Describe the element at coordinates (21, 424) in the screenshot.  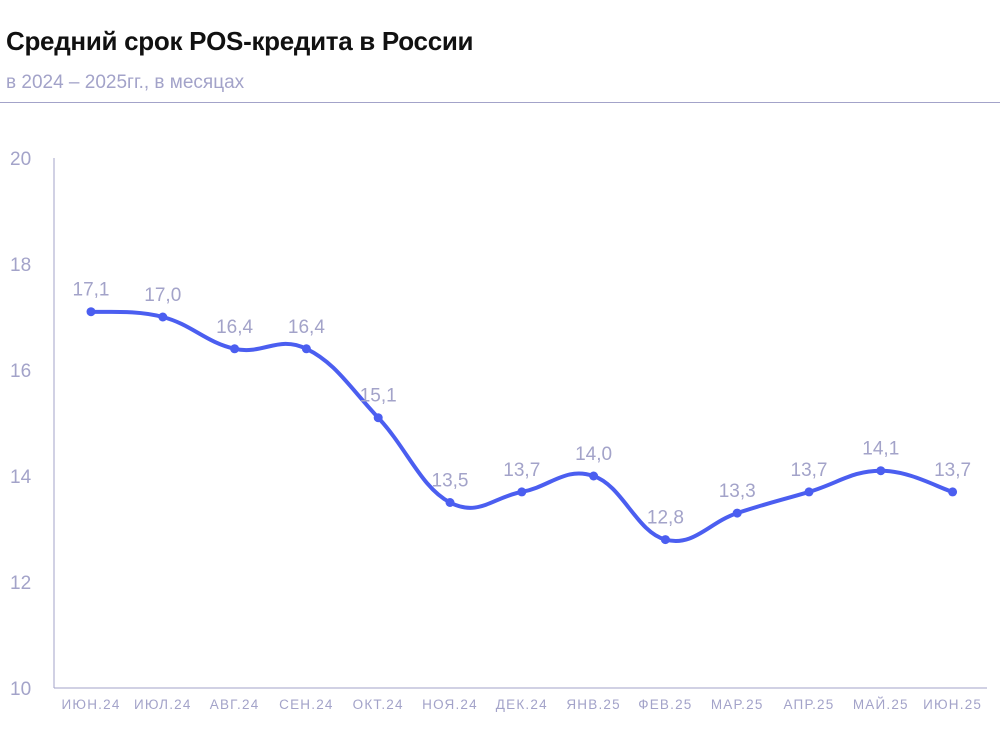
I see `y-axis-ticks: 10 12 14 16 18 20` at that location.